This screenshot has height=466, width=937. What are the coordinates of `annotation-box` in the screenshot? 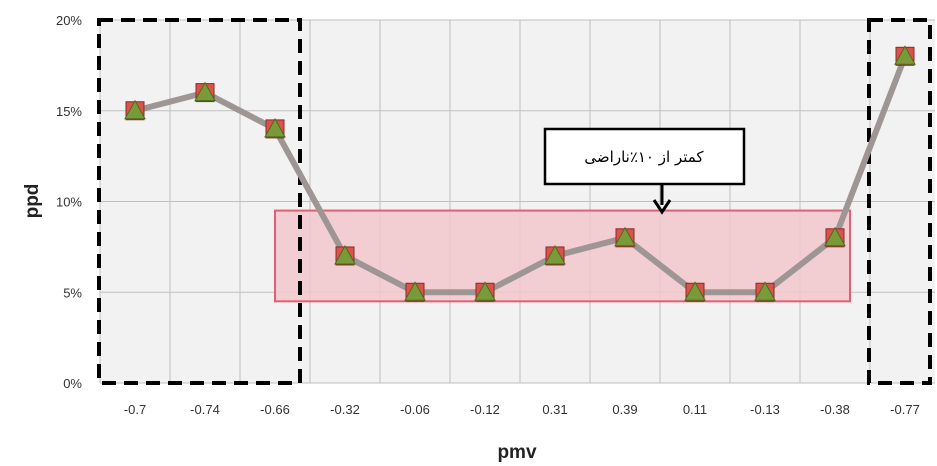 It's located at (644, 156).